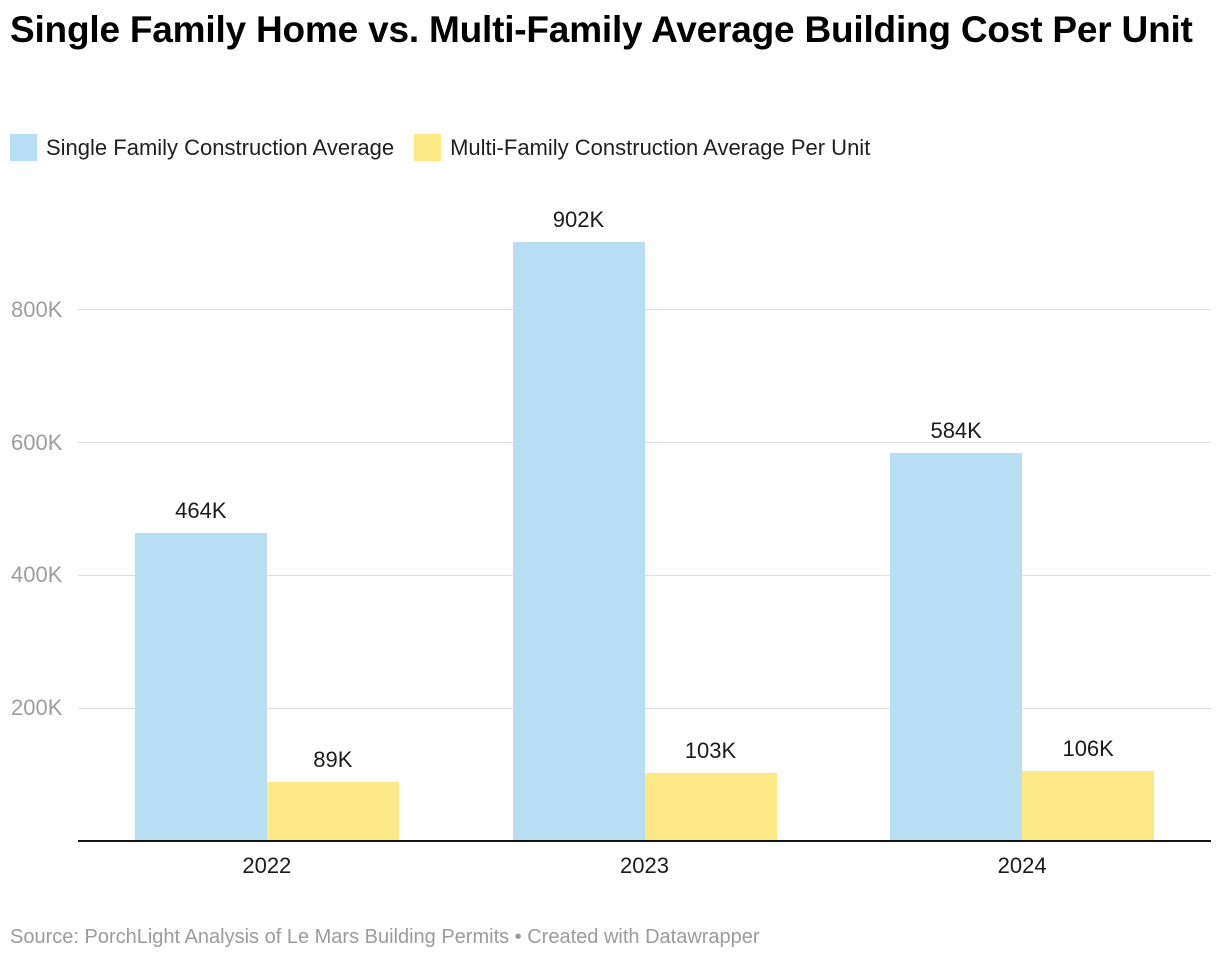 The height and width of the screenshot is (964, 1220). Describe the element at coordinates (1088, 805) in the screenshot. I see `bar-multi-family-2024` at that location.